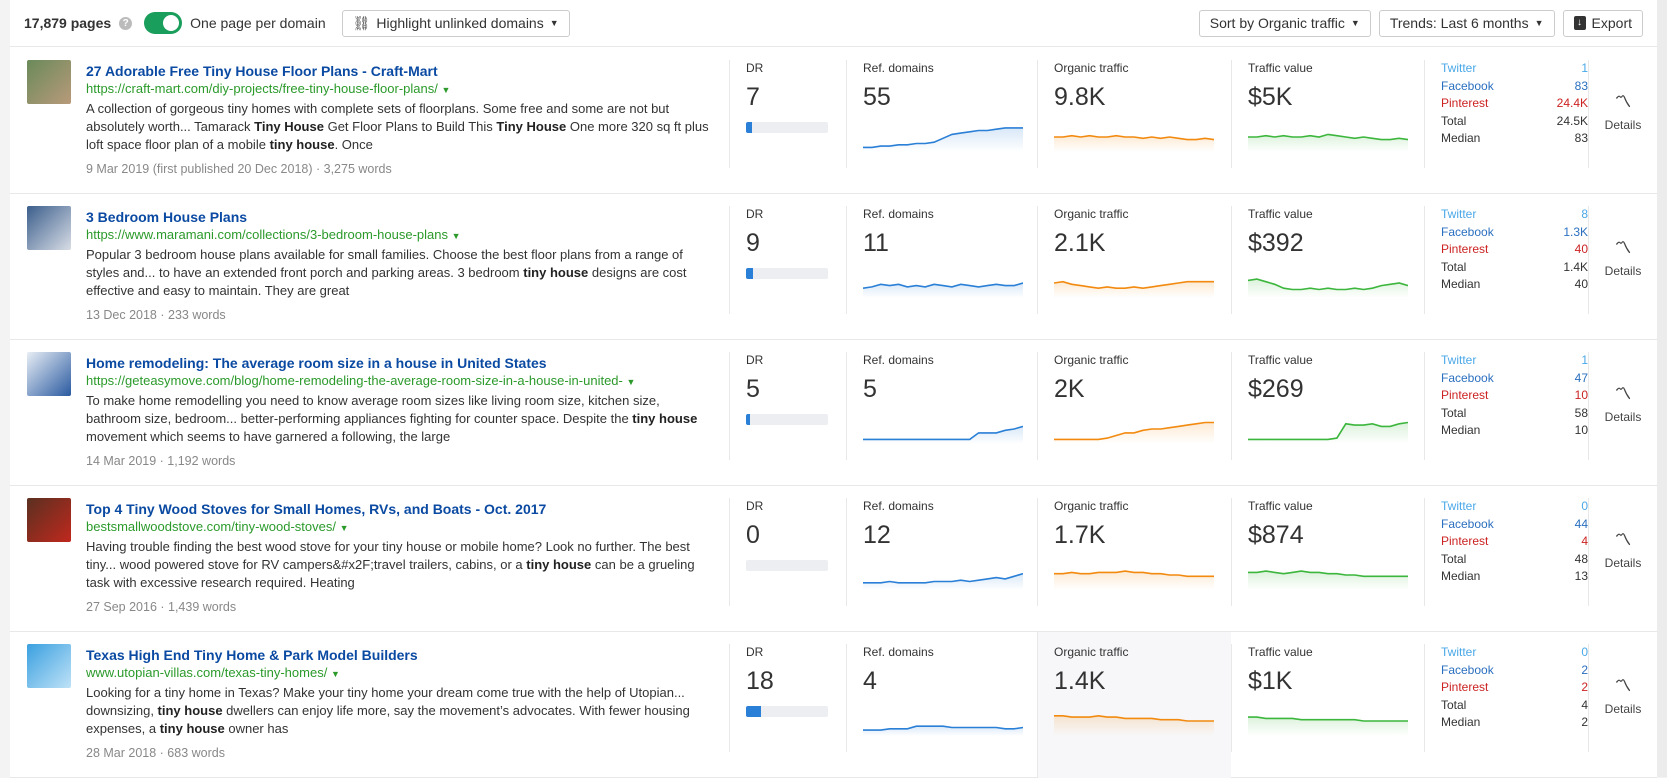  I want to click on trend-chart-icon: 〽, so click(1622, 394).